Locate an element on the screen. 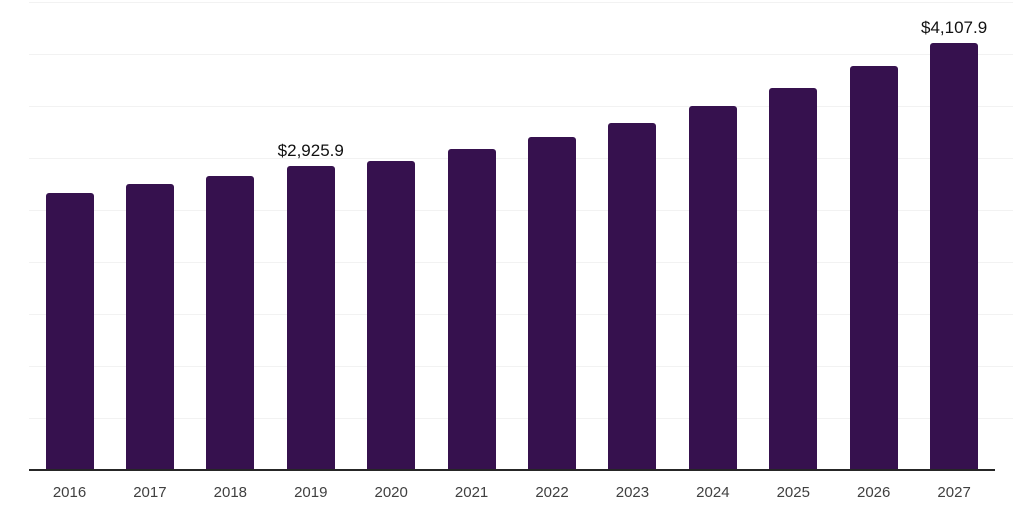  x-tick-label-2026: 2026 is located at coordinates (874, 492).